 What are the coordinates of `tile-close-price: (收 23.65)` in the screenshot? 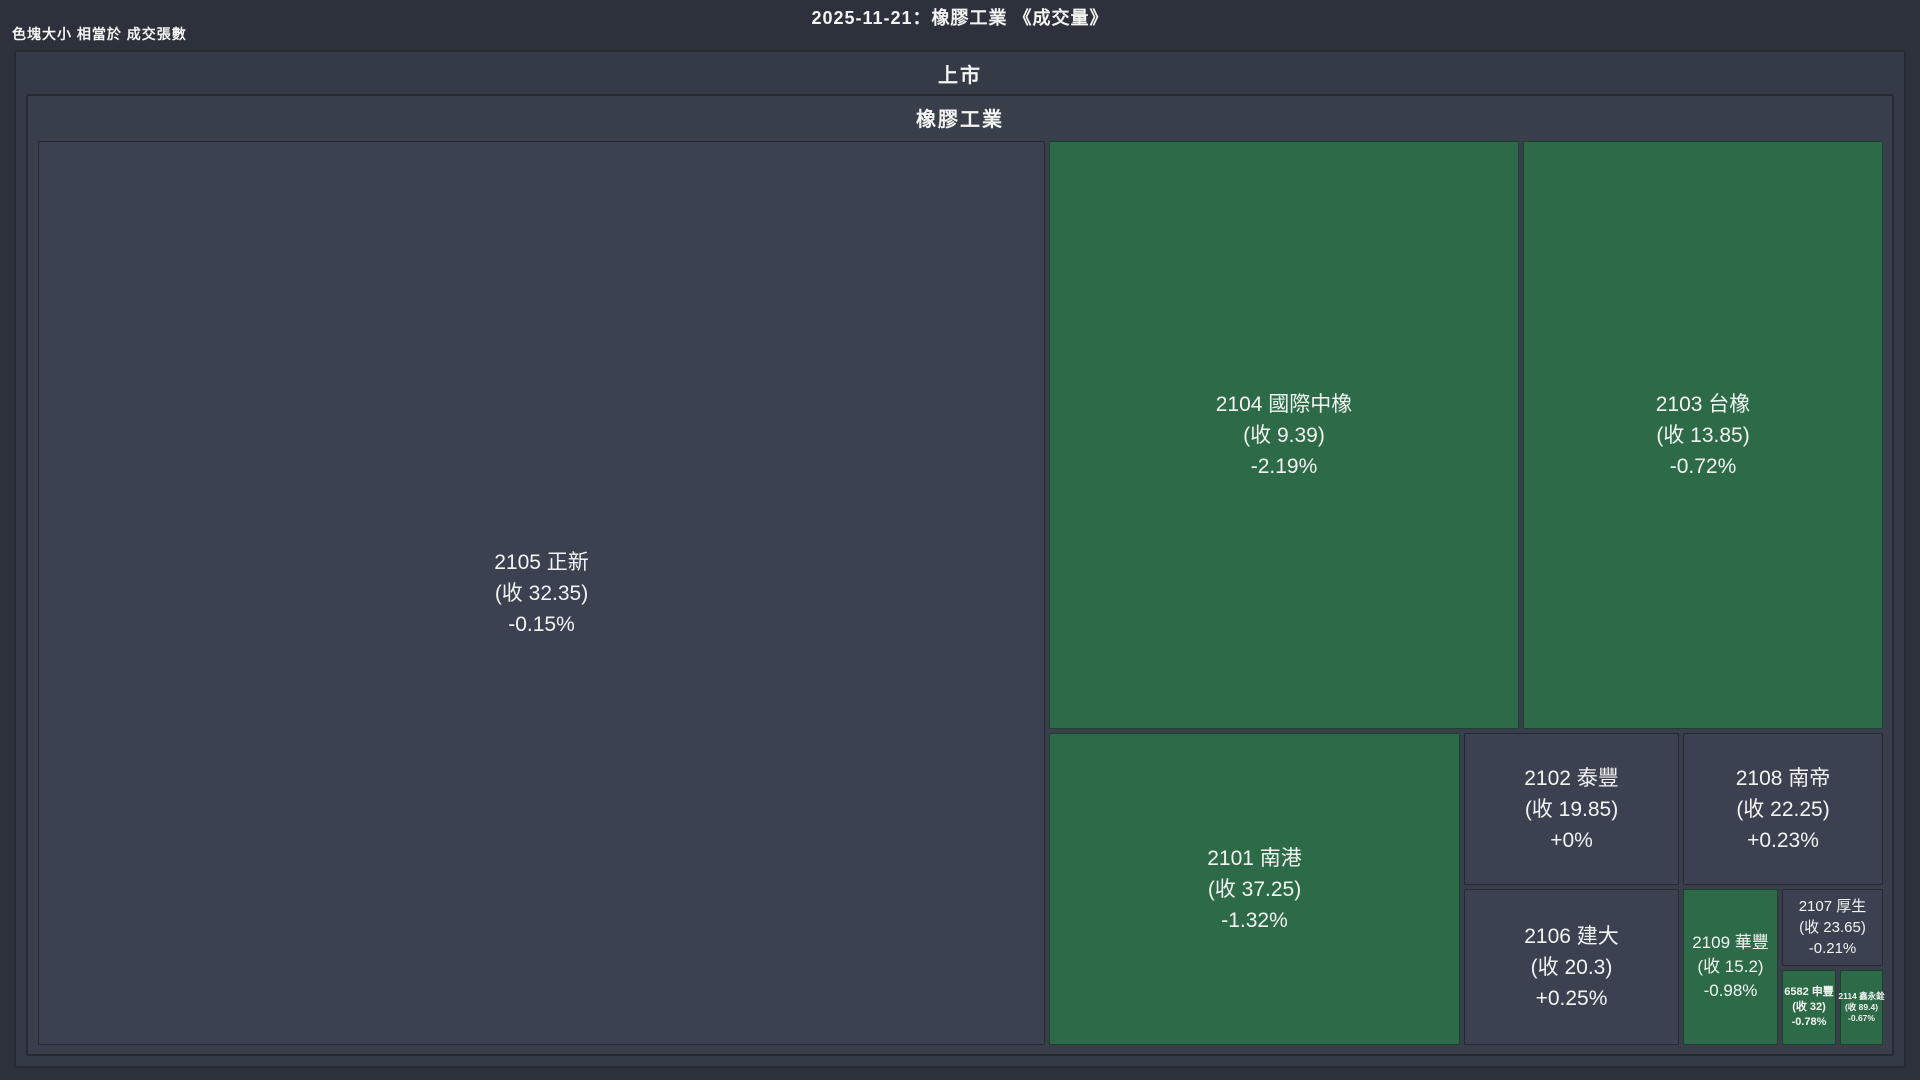 It's located at (1832, 927).